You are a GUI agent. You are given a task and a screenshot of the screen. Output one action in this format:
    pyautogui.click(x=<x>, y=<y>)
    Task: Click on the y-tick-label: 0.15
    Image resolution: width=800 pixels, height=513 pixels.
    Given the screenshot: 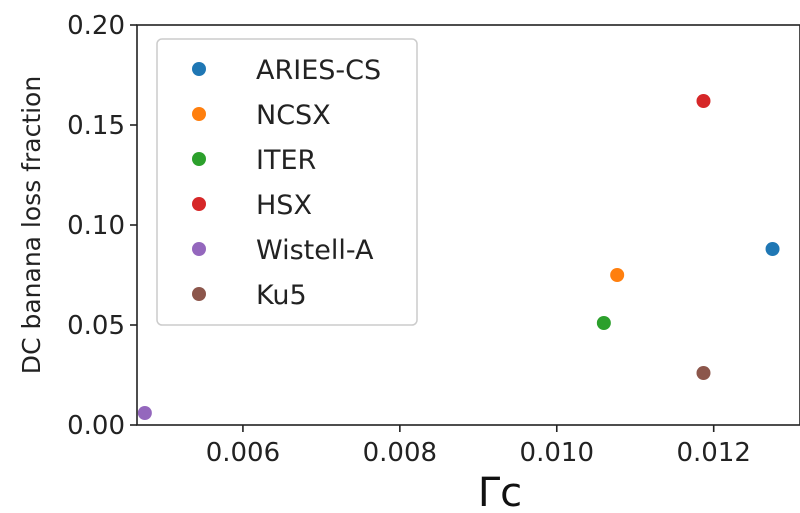 What is the action you would take?
    pyautogui.click(x=96, y=126)
    